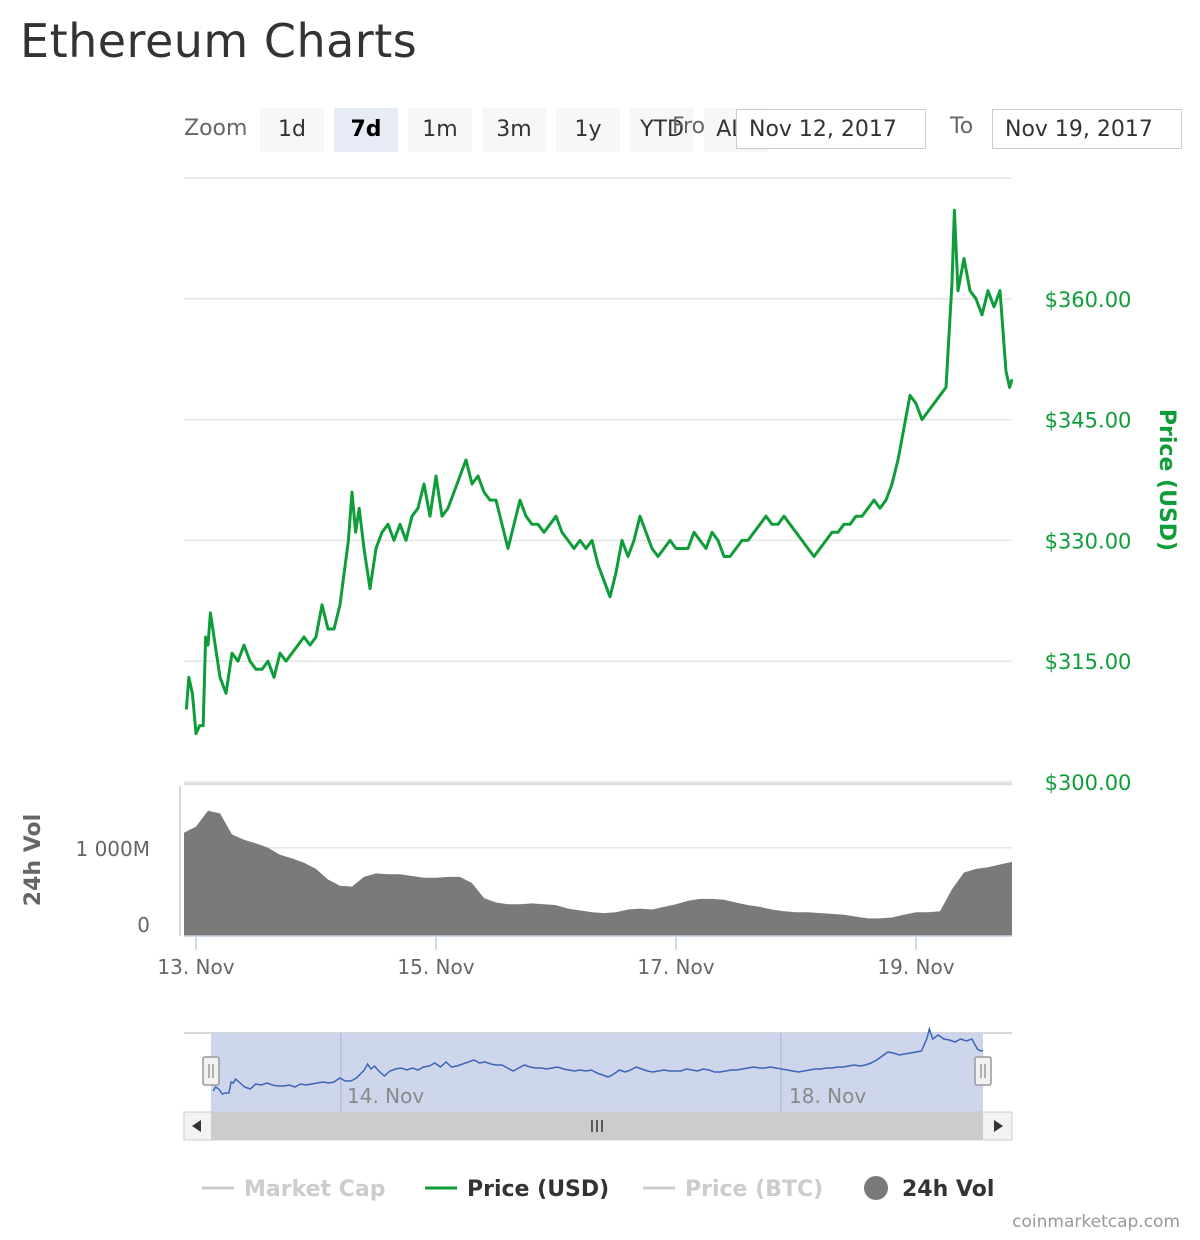 The image size is (1200, 1240). What do you see at coordinates (962, 126) in the screenshot?
I see `to-label: To` at bounding box center [962, 126].